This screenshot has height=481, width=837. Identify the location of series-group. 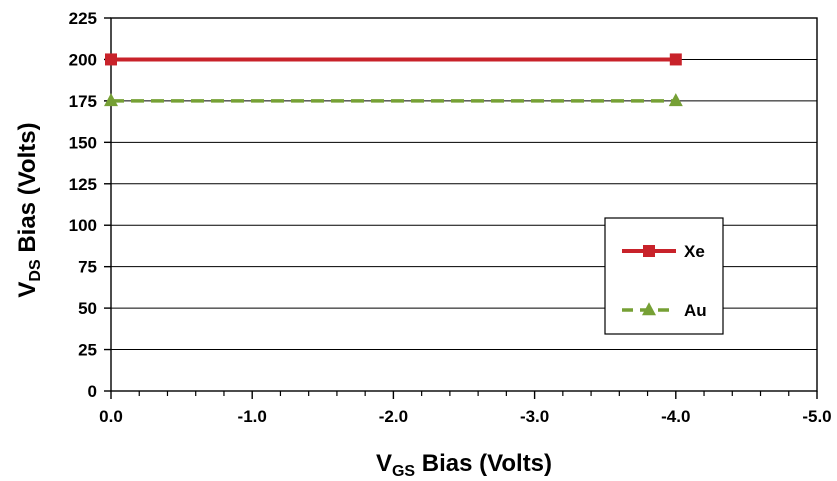
(393, 80).